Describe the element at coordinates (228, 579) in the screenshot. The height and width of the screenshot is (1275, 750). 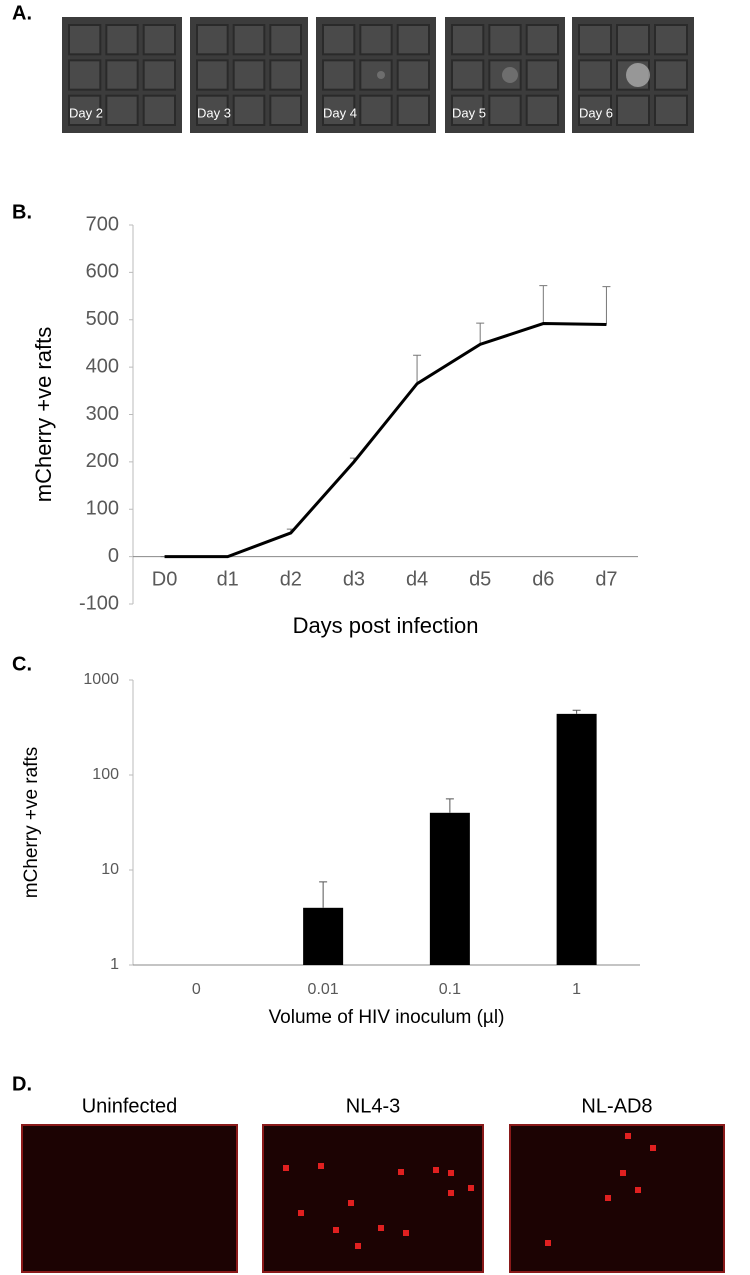
I see `x-tick-label: d1` at that location.